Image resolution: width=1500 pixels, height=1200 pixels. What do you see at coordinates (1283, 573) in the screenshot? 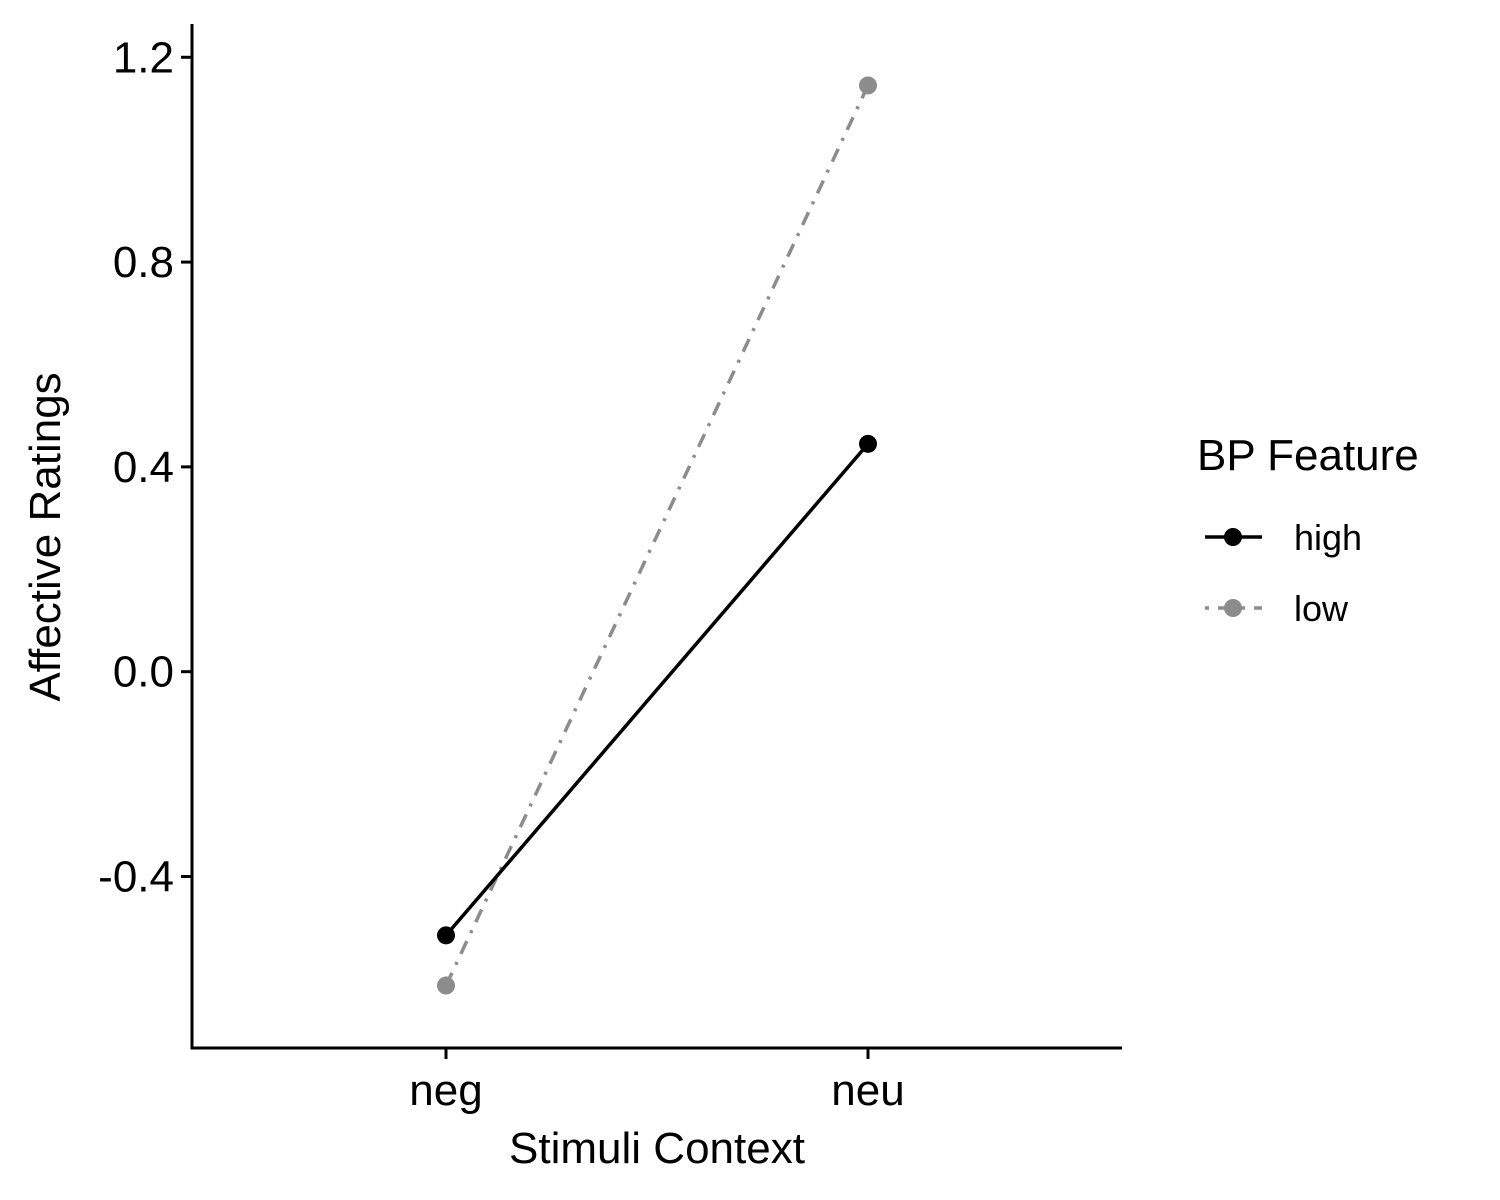
I see `legend-items: high low` at bounding box center [1283, 573].